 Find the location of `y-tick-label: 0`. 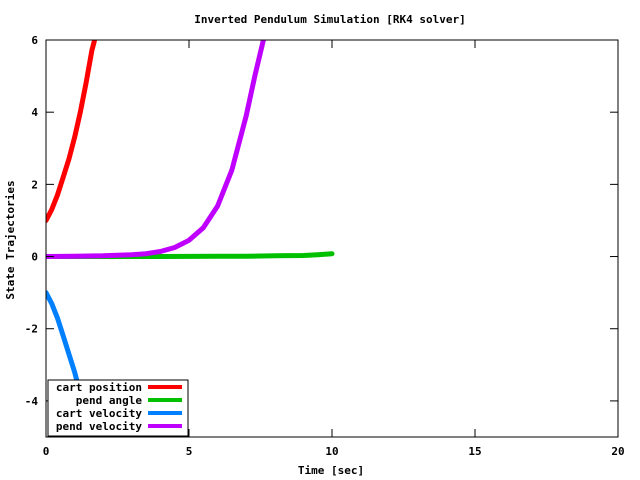

y-tick-label: 0 is located at coordinates (34, 257).